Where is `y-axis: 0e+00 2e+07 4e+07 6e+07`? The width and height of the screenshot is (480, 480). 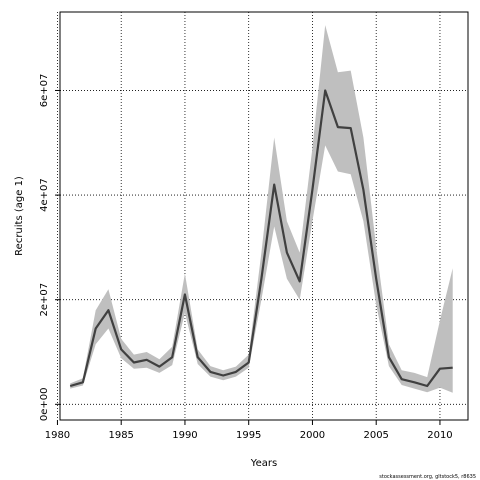 y-axis: 0e+00 2e+07 4e+07 6e+07 is located at coordinates (49, 247).